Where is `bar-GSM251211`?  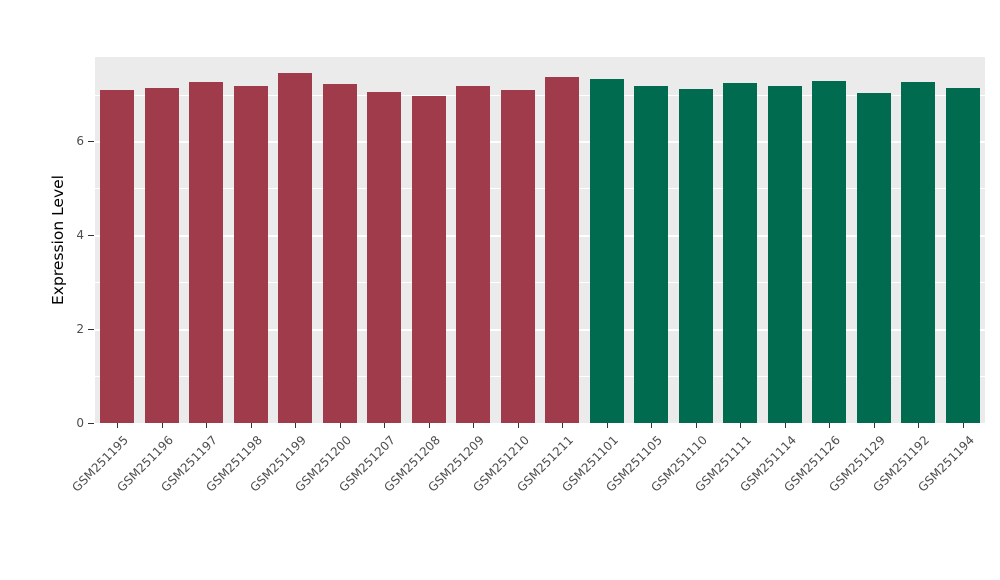
bar-GSM251211 is located at coordinates (562, 249).